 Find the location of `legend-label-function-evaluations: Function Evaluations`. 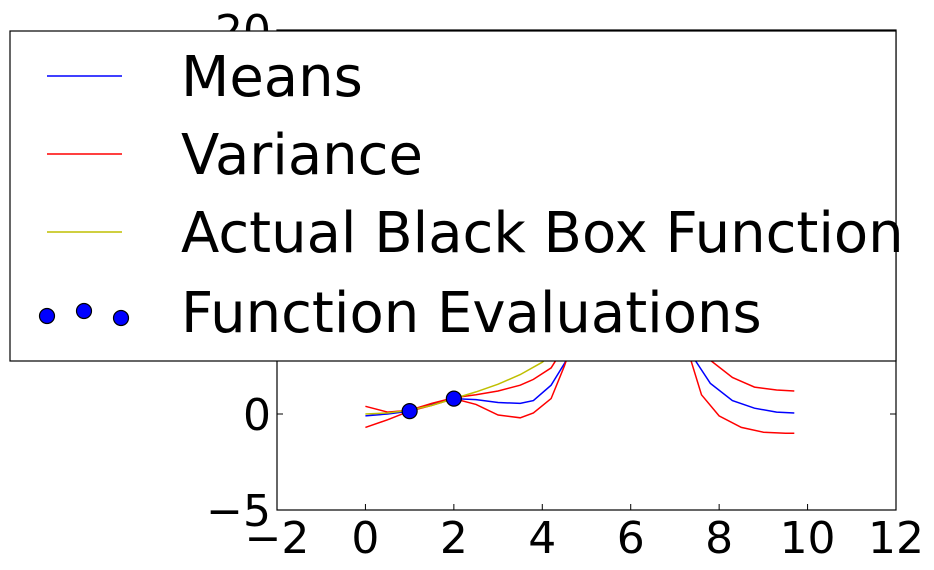

legend-label-function-evaluations: Function Evaluations is located at coordinates (471, 313).